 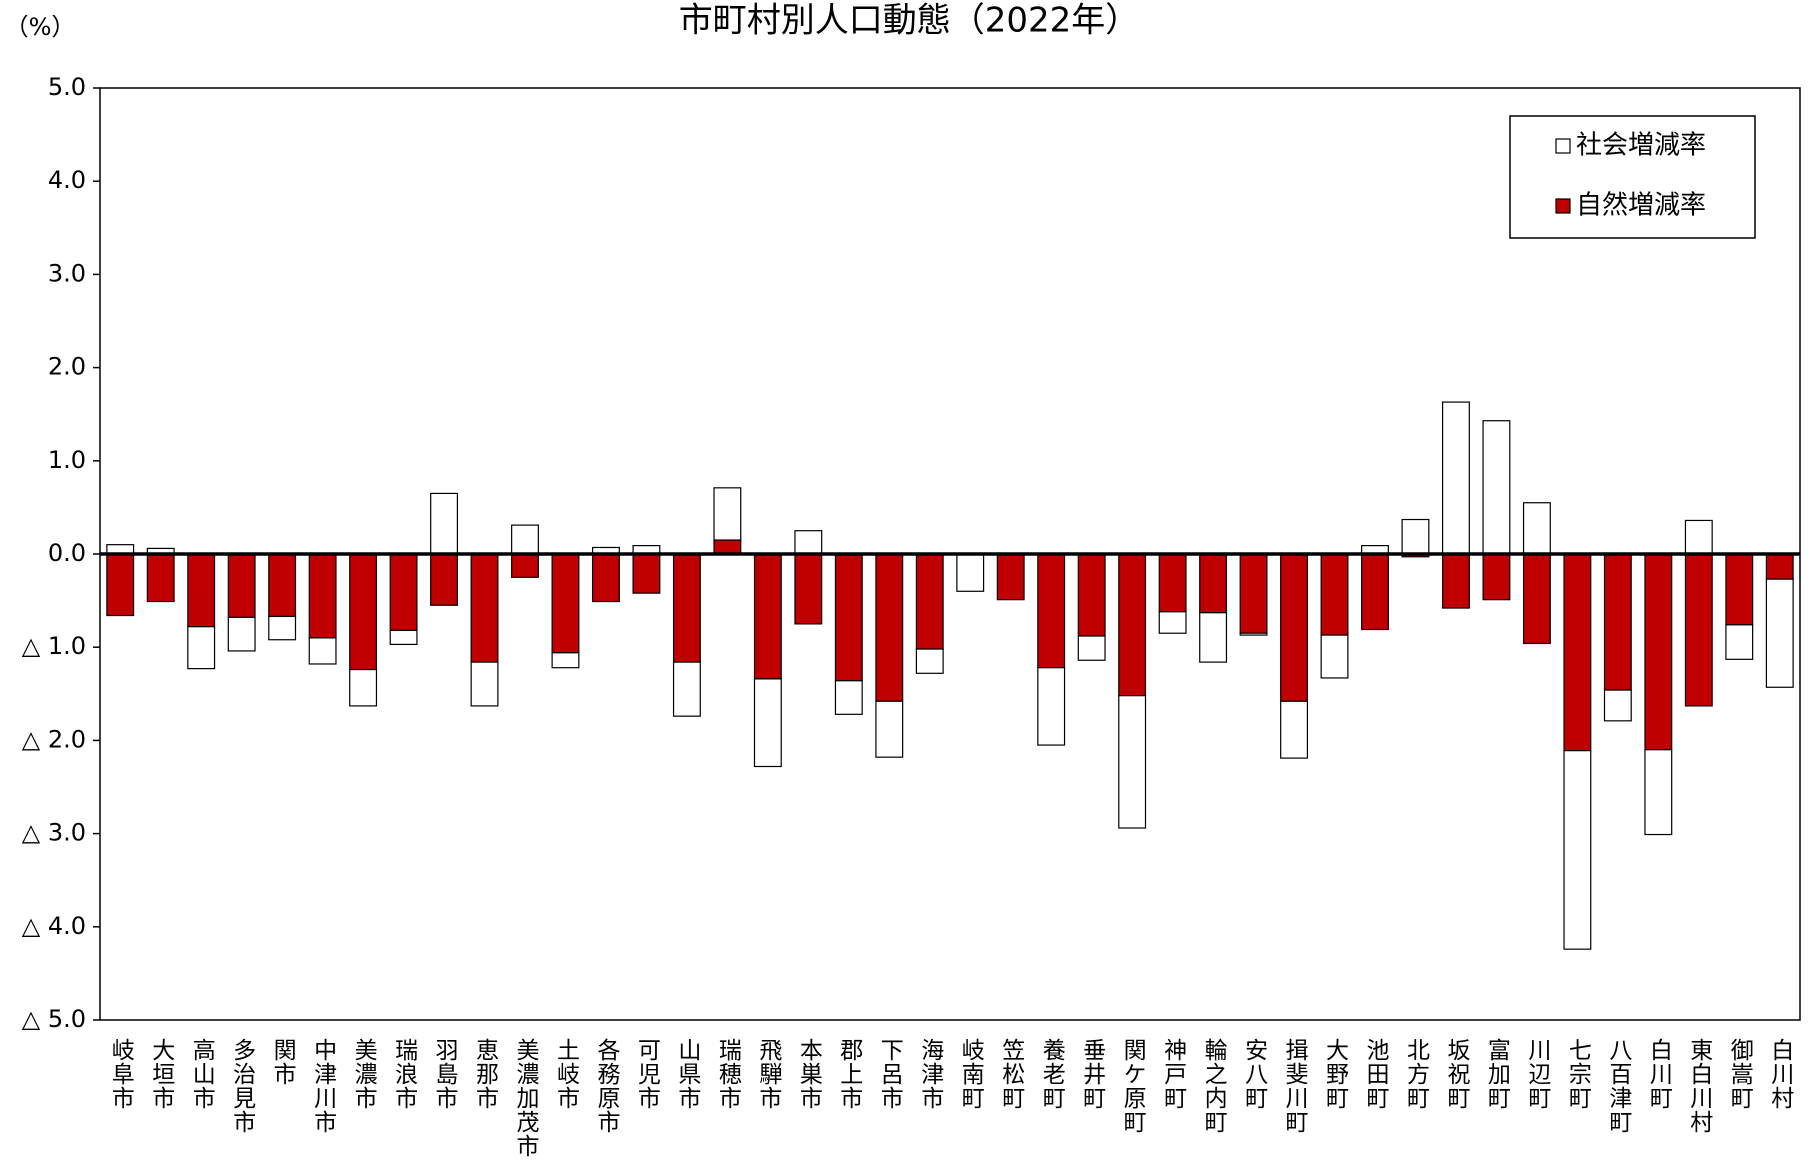 I want to click on legend-label: 自然増減率, so click(x=1641, y=206).